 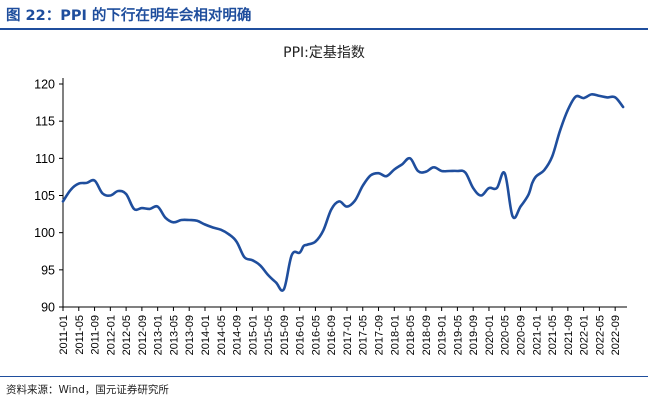 I want to click on x-tick-label: 2019-01, so click(x=443, y=335).